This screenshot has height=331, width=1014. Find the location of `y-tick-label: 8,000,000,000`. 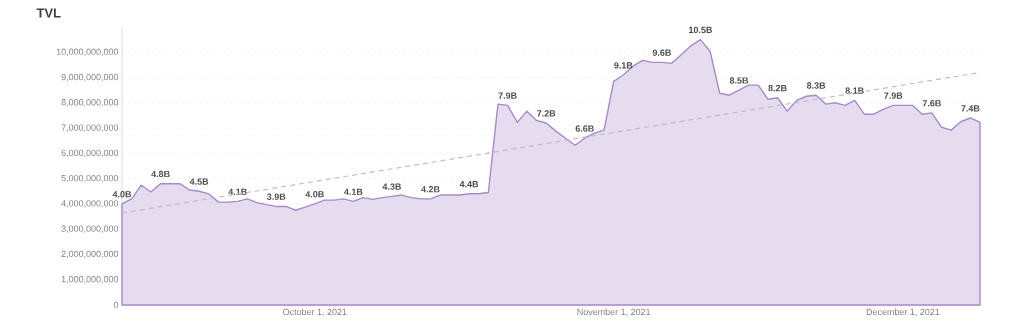

y-tick-label: 8,000,000,000 is located at coordinates (90, 103).